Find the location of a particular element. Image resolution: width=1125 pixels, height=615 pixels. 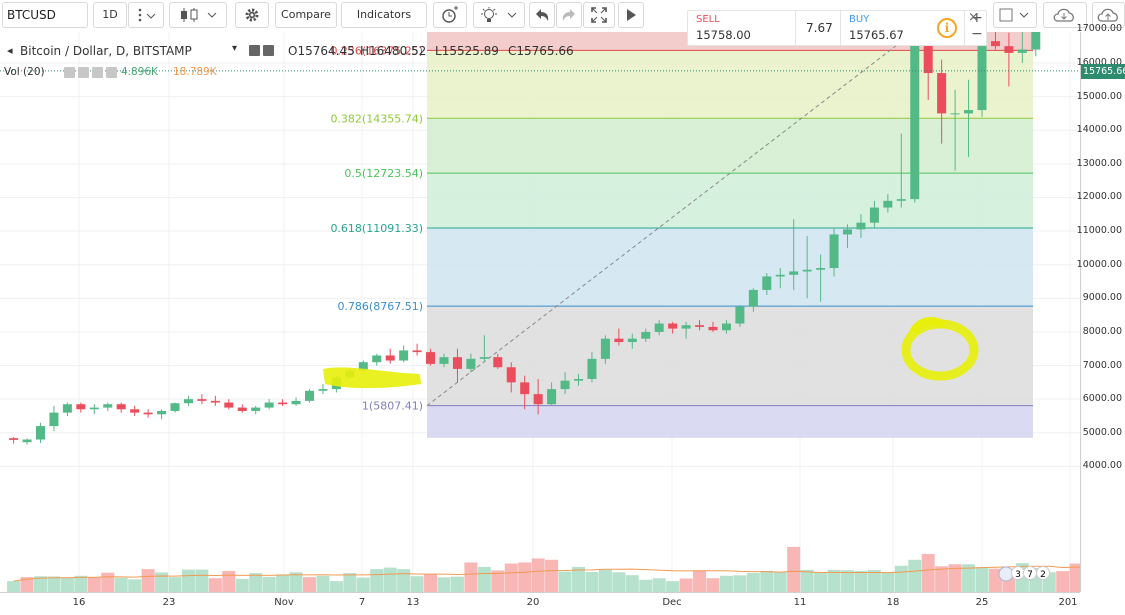

time-axis-label: 16 is located at coordinates (79, 602).